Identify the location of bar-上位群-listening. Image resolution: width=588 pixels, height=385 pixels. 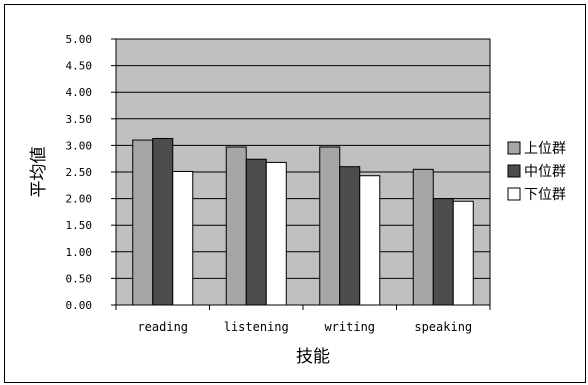
(236, 226).